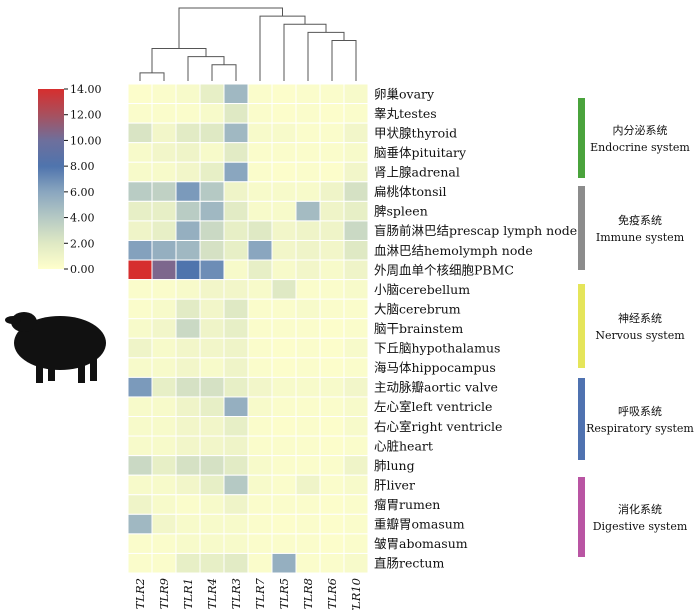  Describe the element at coordinates (394, 465) in the screenshot. I see `row-label: 肺lung` at that location.